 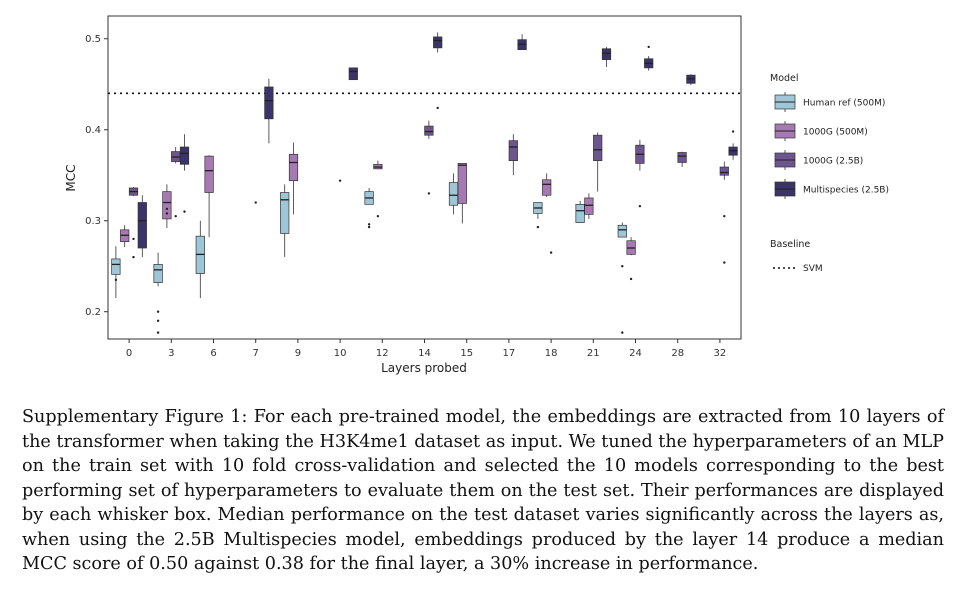 I want to click on x-tick-label: 32, so click(x=720, y=353).